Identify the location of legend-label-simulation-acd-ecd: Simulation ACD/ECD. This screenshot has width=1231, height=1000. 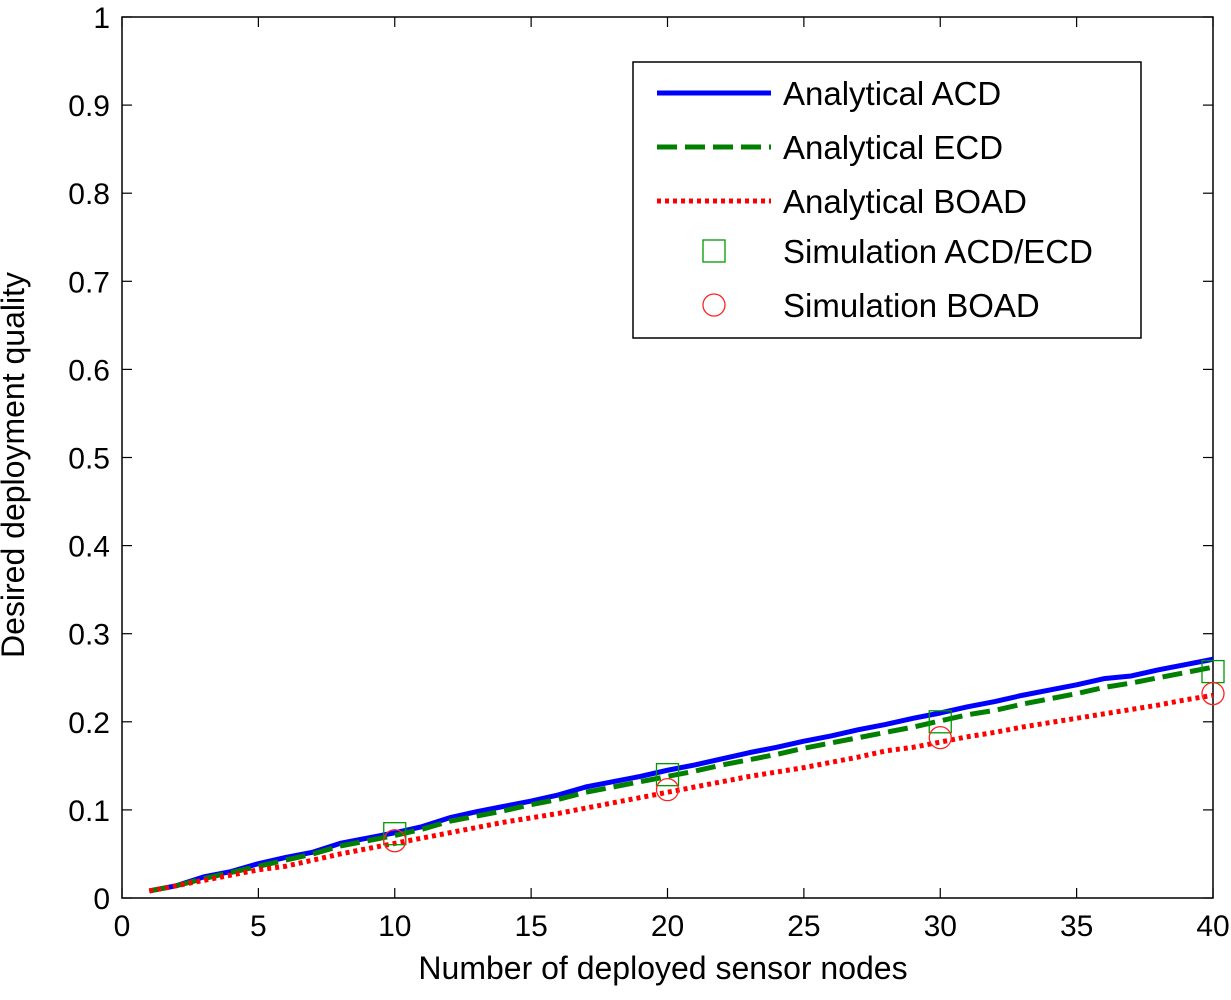
(938, 251).